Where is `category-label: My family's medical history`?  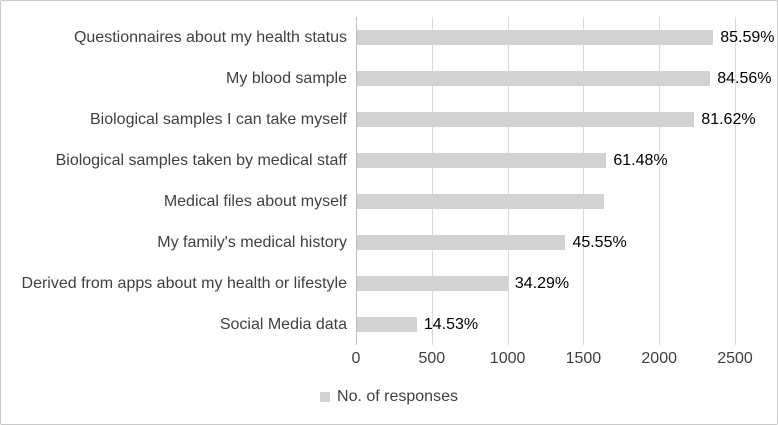 category-label: My family's medical history is located at coordinates (252, 242).